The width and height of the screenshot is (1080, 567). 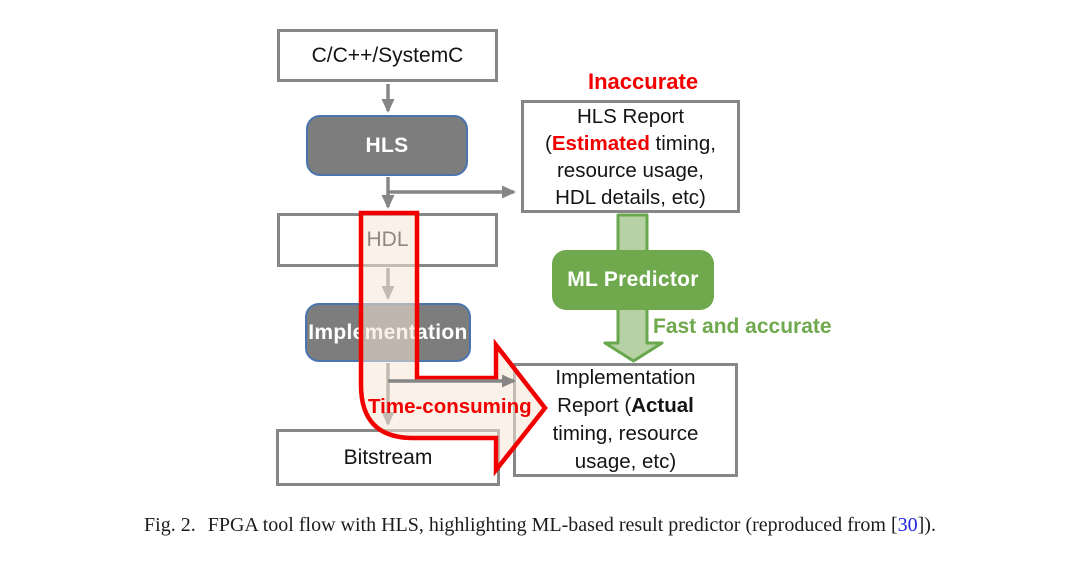 I want to click on box-source-label: C/C++/SystemC, so click(x=387, y=55).